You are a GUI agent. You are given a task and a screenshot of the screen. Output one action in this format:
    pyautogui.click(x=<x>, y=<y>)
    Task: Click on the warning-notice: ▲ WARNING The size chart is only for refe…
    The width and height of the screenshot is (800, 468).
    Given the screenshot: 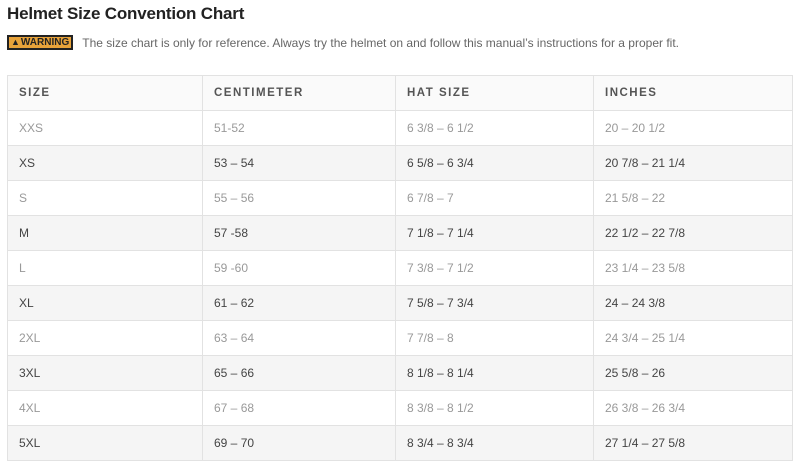 What is the action you would take?
    pyautogui.click(x=343, y=42)
    